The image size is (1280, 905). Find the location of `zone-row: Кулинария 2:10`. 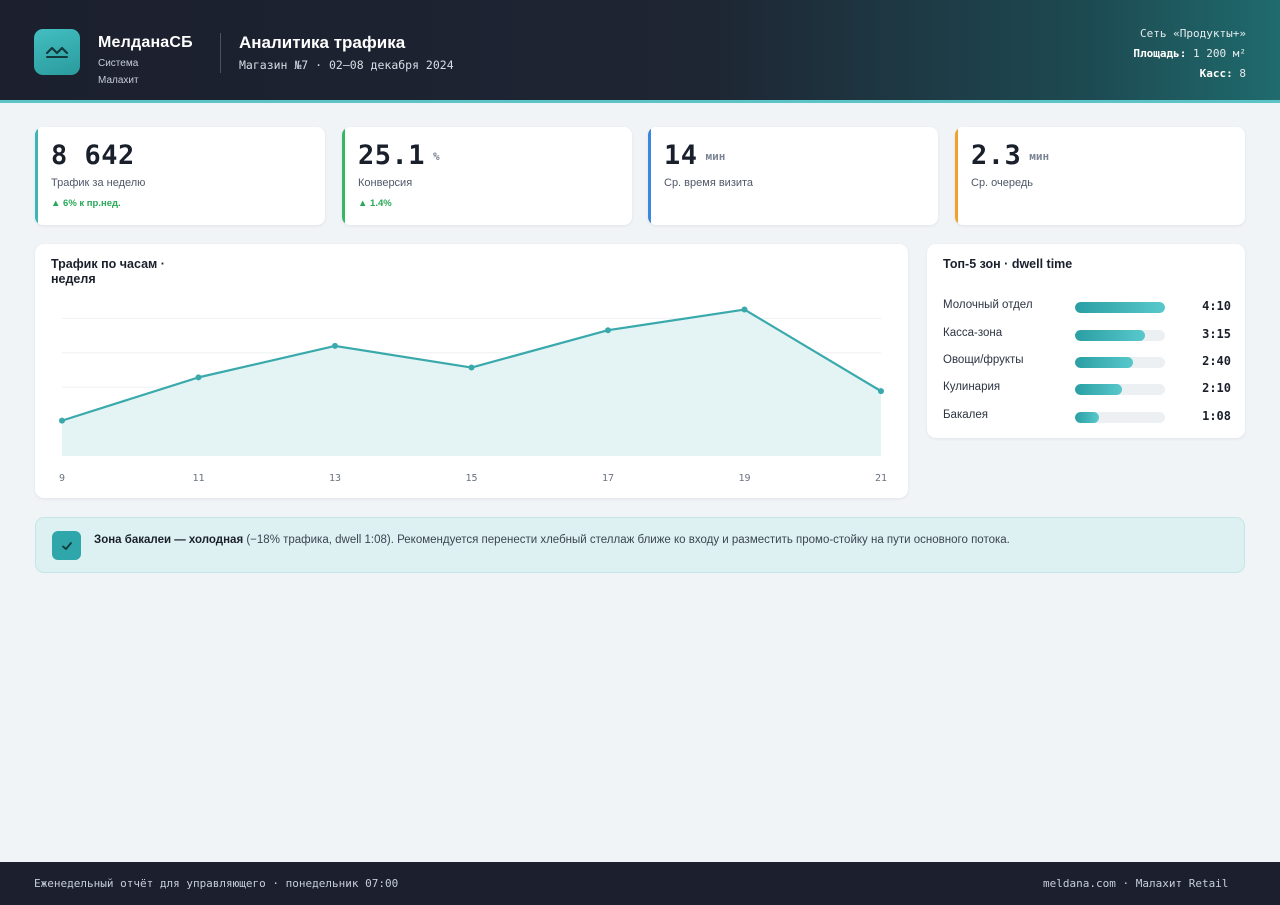

zone-row: Кулинария 2:10 is located at coordinates (1087, 389).